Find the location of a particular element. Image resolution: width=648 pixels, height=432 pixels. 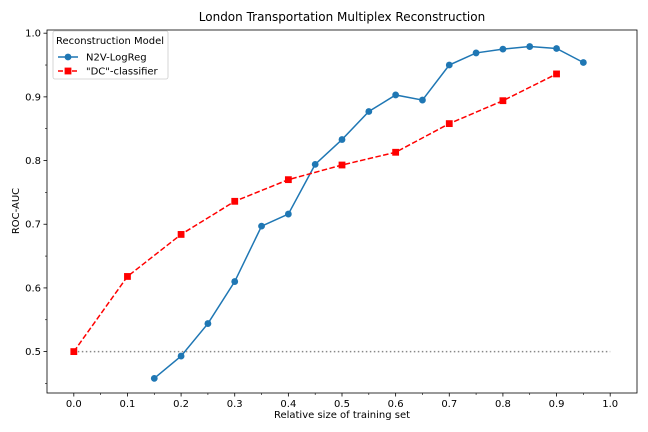

y-tick-label: 0.5 is located at coordinates (33, 352).